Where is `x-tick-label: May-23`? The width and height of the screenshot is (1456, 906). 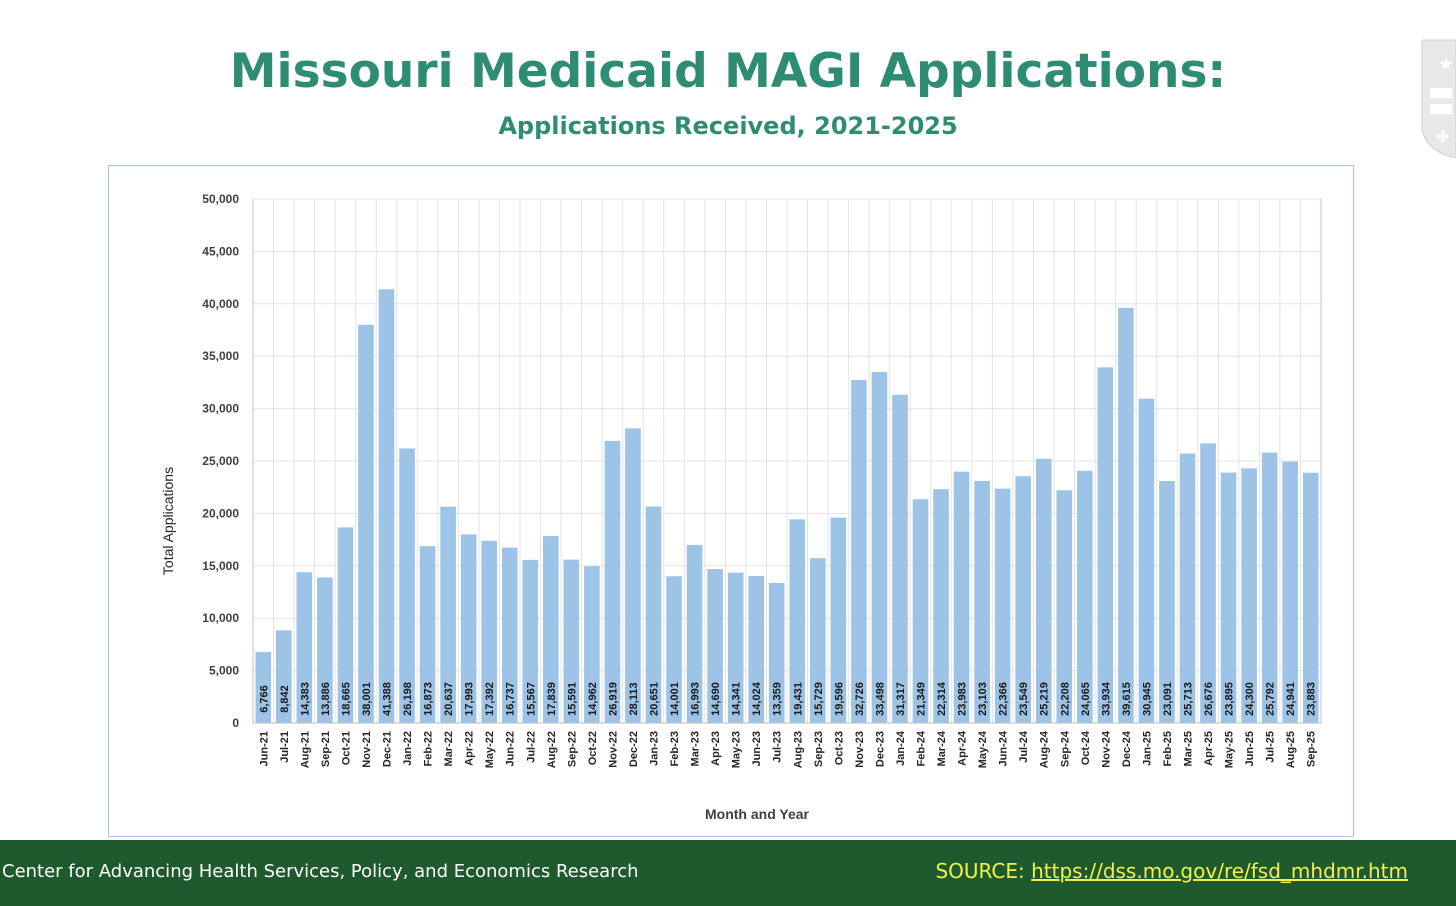
x-tick-label: May-23 is located at coordinates (737, 749).